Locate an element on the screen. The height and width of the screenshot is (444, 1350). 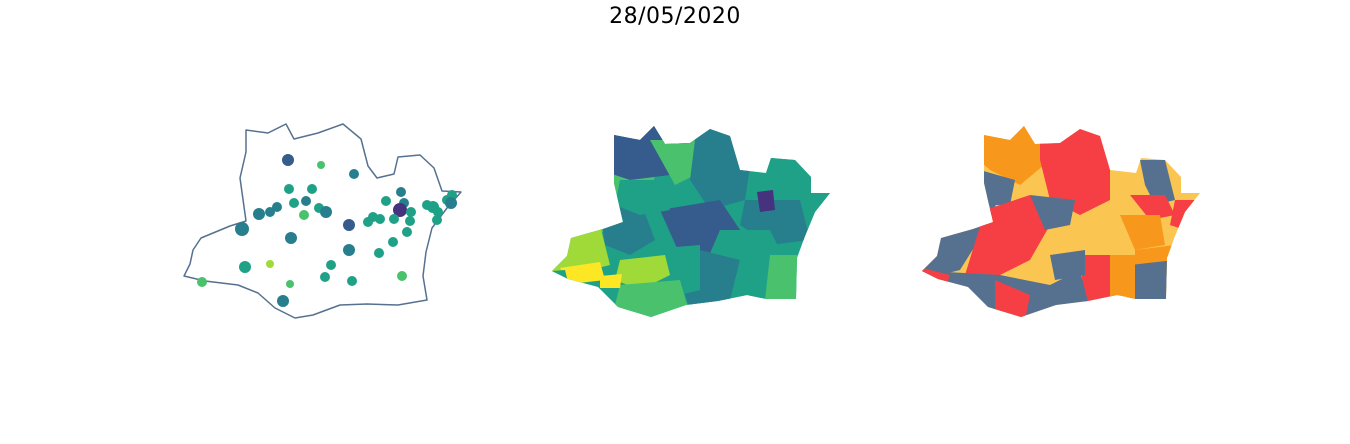
map-panel-choropleth is located at coordinates (691, 221).